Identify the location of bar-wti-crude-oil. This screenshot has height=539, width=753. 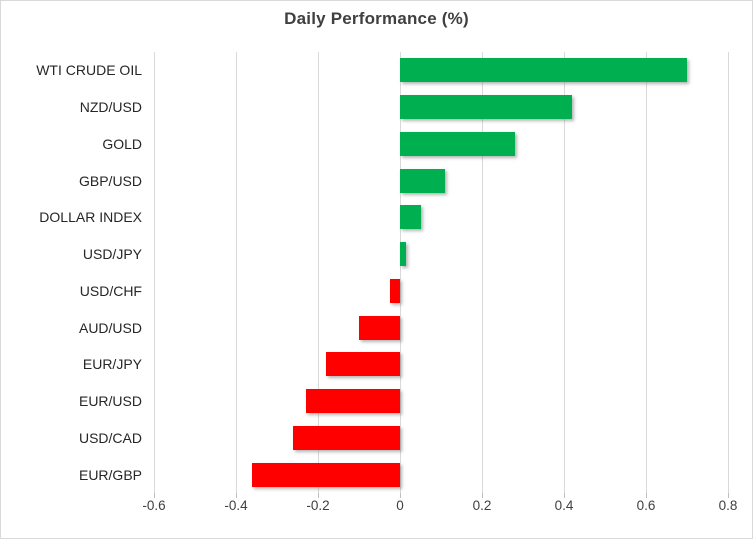
(543, 70).